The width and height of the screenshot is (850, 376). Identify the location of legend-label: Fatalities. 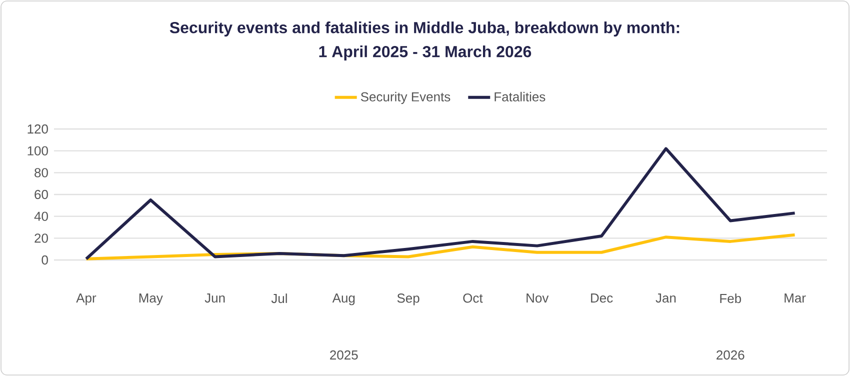
(520, 97).